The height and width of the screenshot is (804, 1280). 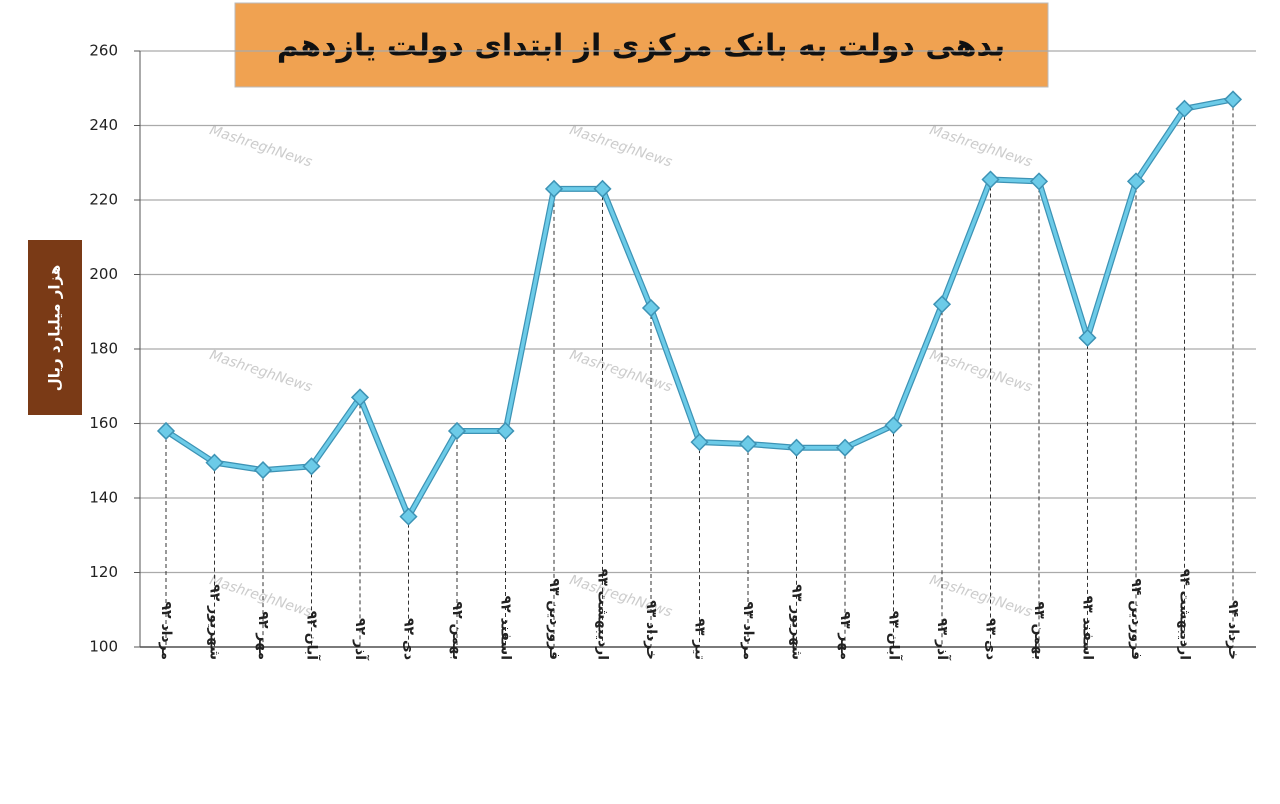 I want to click on x-tick-label: آبان ۹۳, so click(x=895, y=636).